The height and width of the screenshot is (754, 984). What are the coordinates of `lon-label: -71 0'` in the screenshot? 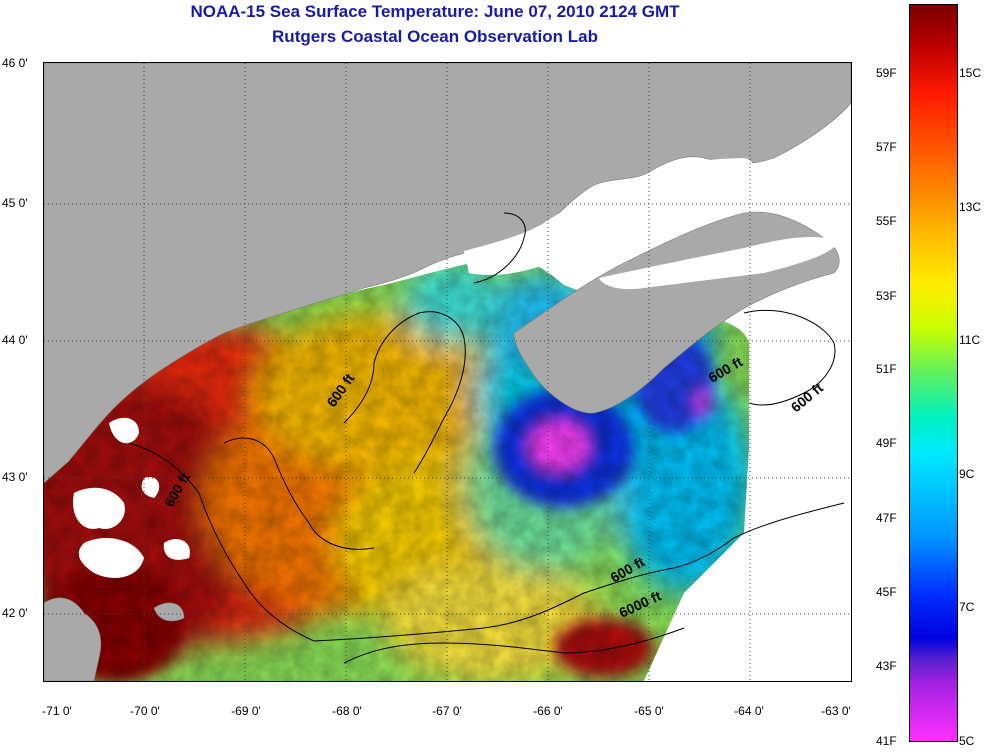 It's located at (57, 711).